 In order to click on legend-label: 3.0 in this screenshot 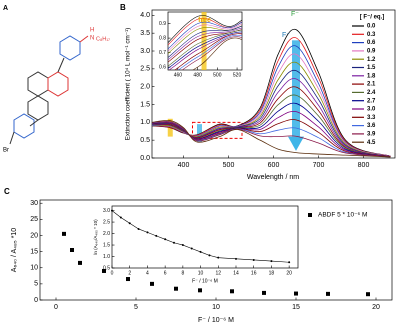, I will do `click(371, 110)`.